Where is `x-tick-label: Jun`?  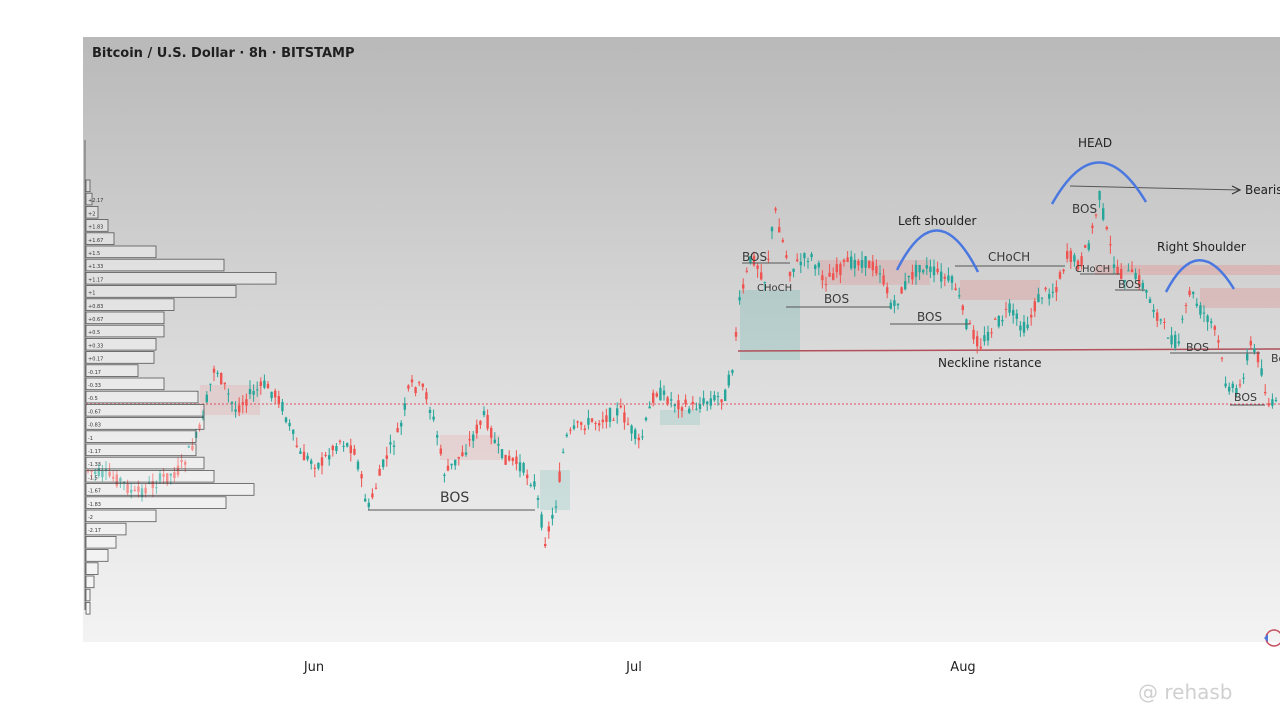 x-tick-label: Jun is located at coordinates (313, 667).